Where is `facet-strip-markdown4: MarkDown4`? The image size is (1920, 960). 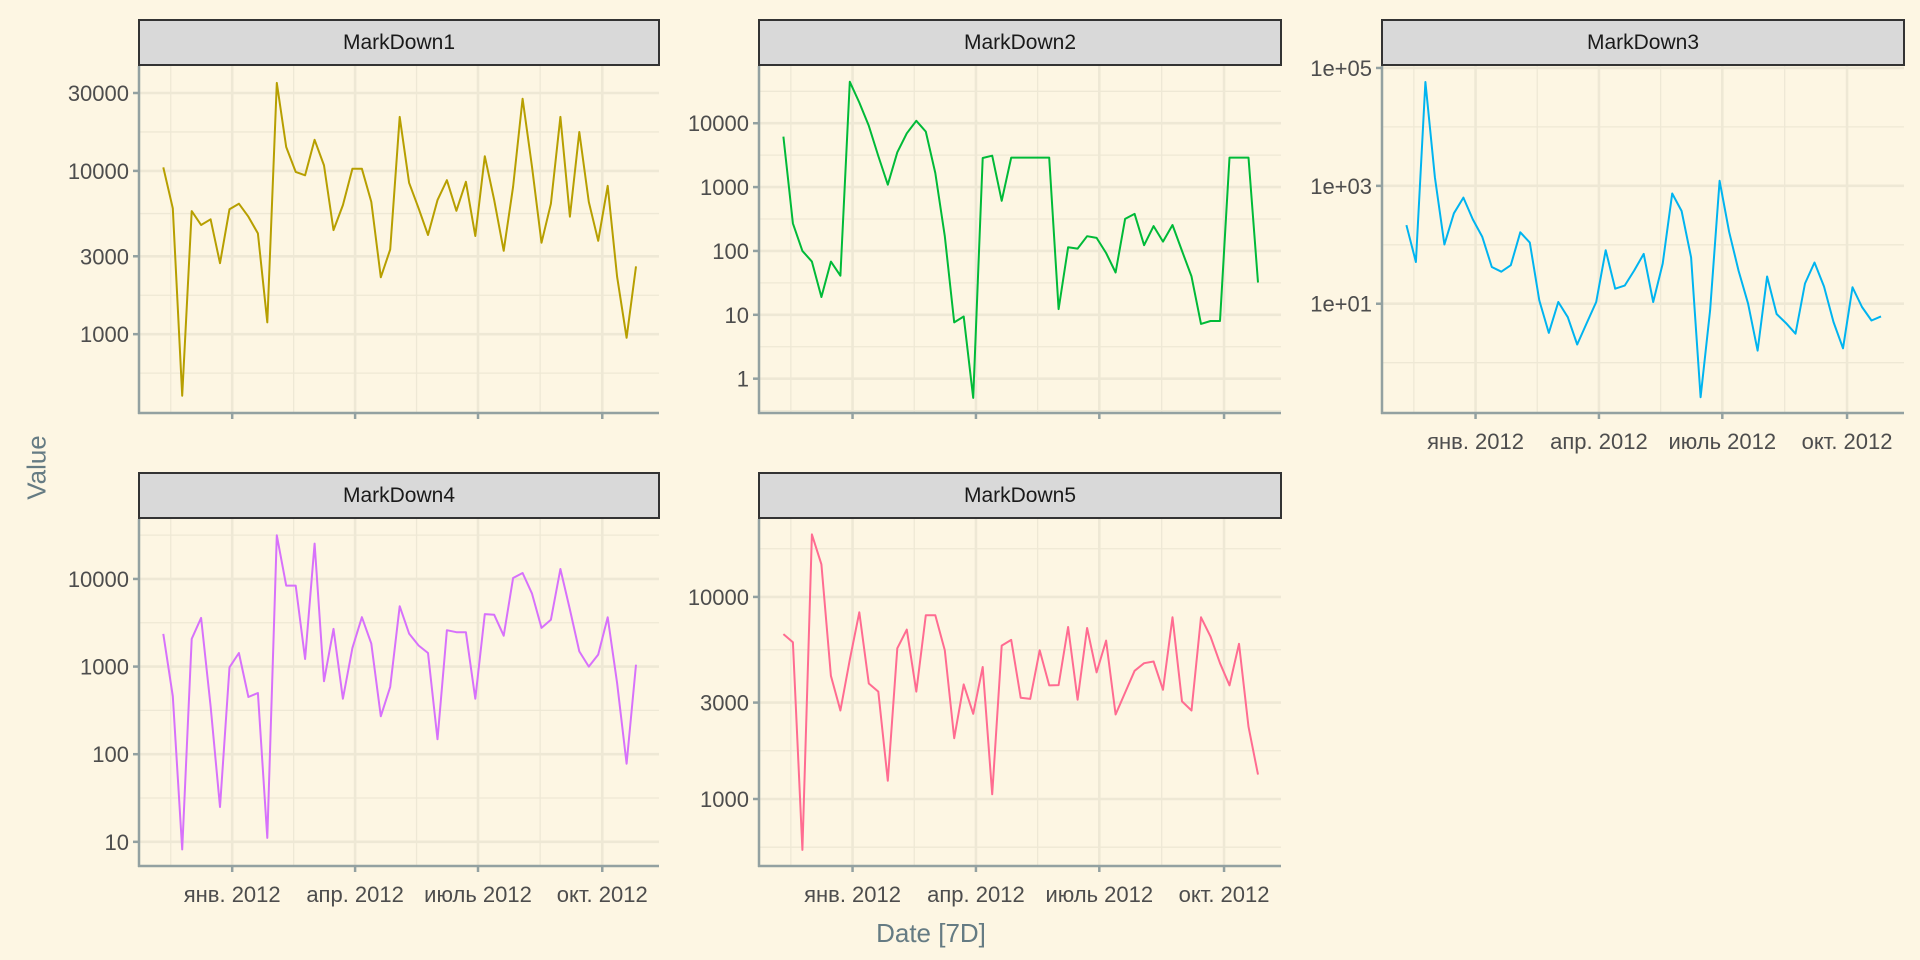 facet-strip-markdown4: MarkDown4 is located at coordinates (399, 495).